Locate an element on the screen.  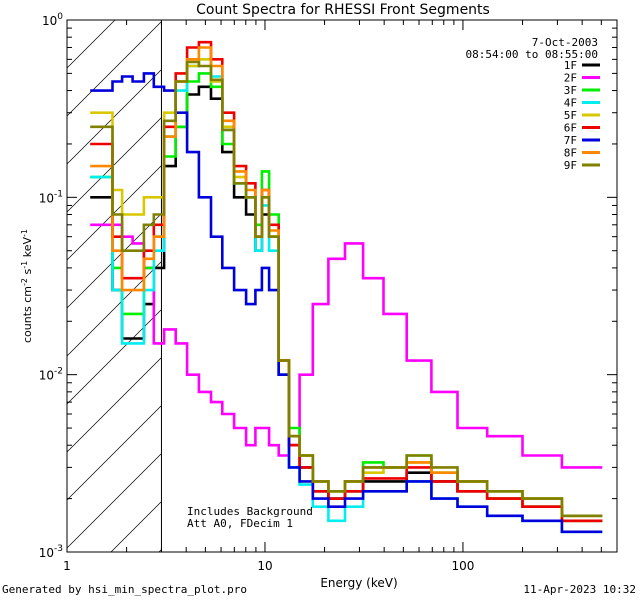
legend-label-1F: 1F is located at coordinates (570, 65).